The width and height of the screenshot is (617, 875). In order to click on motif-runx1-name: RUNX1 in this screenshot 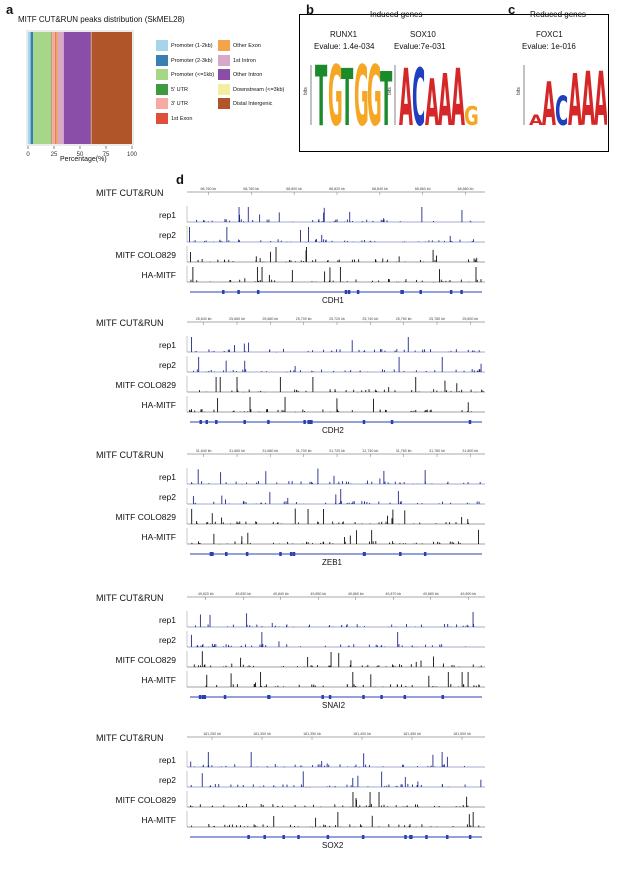, I will do `click(344, 34)`.